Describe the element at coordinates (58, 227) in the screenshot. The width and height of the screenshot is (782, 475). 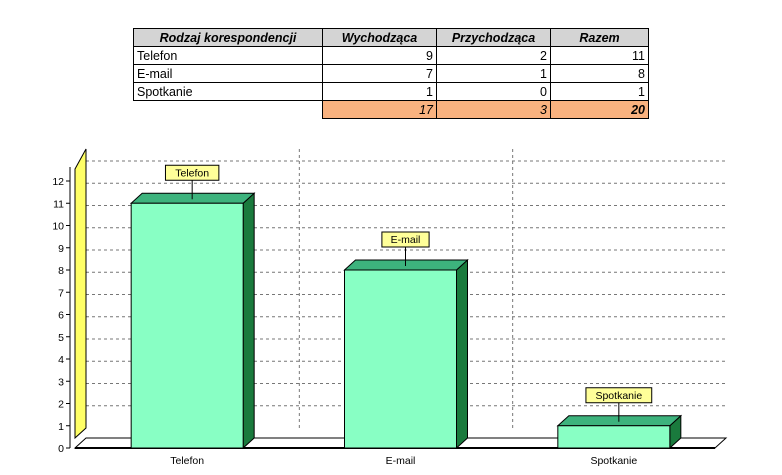
I see `y-tick-label: 10` at that location.